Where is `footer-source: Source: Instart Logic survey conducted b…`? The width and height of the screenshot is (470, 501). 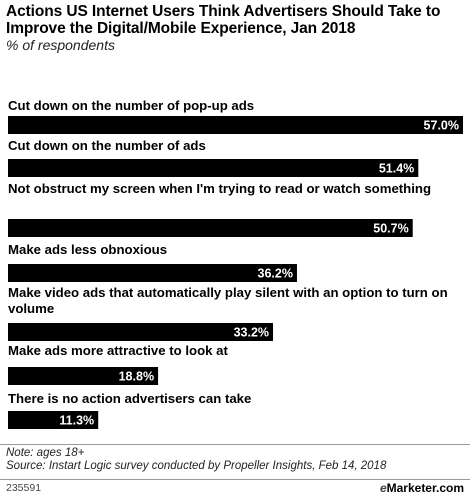
footer-source: Source: Instart Logic survey conducted b… is located at coordinates (196, 466).